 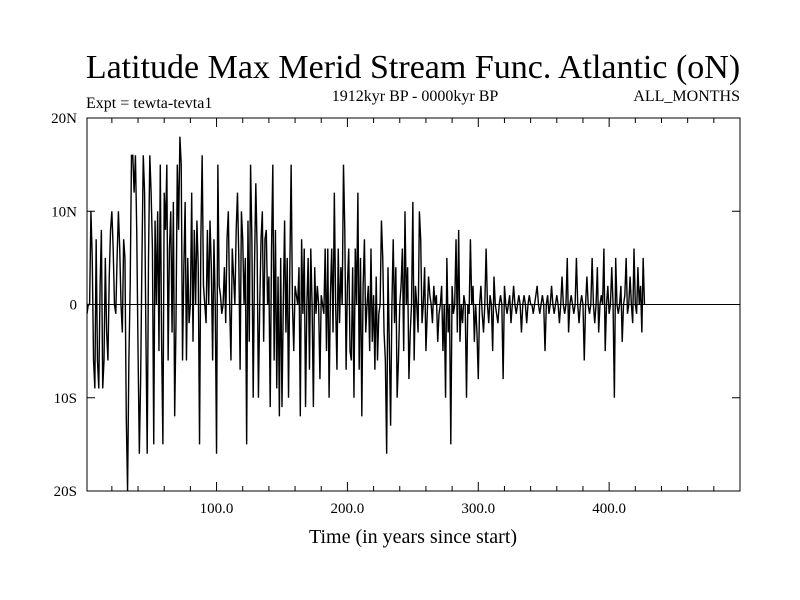 What do you see at coordinates (64, 119) in the screenshot?
I see `y-tick-label: 20N` at bounding box center [64, 119].